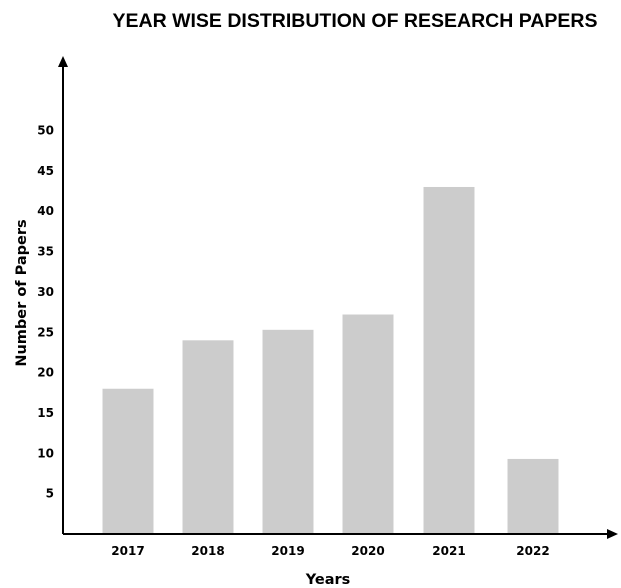  Describe the element at coordinates (45, 292) in the screenshot. I see `y-tick-label: 30` at that location.